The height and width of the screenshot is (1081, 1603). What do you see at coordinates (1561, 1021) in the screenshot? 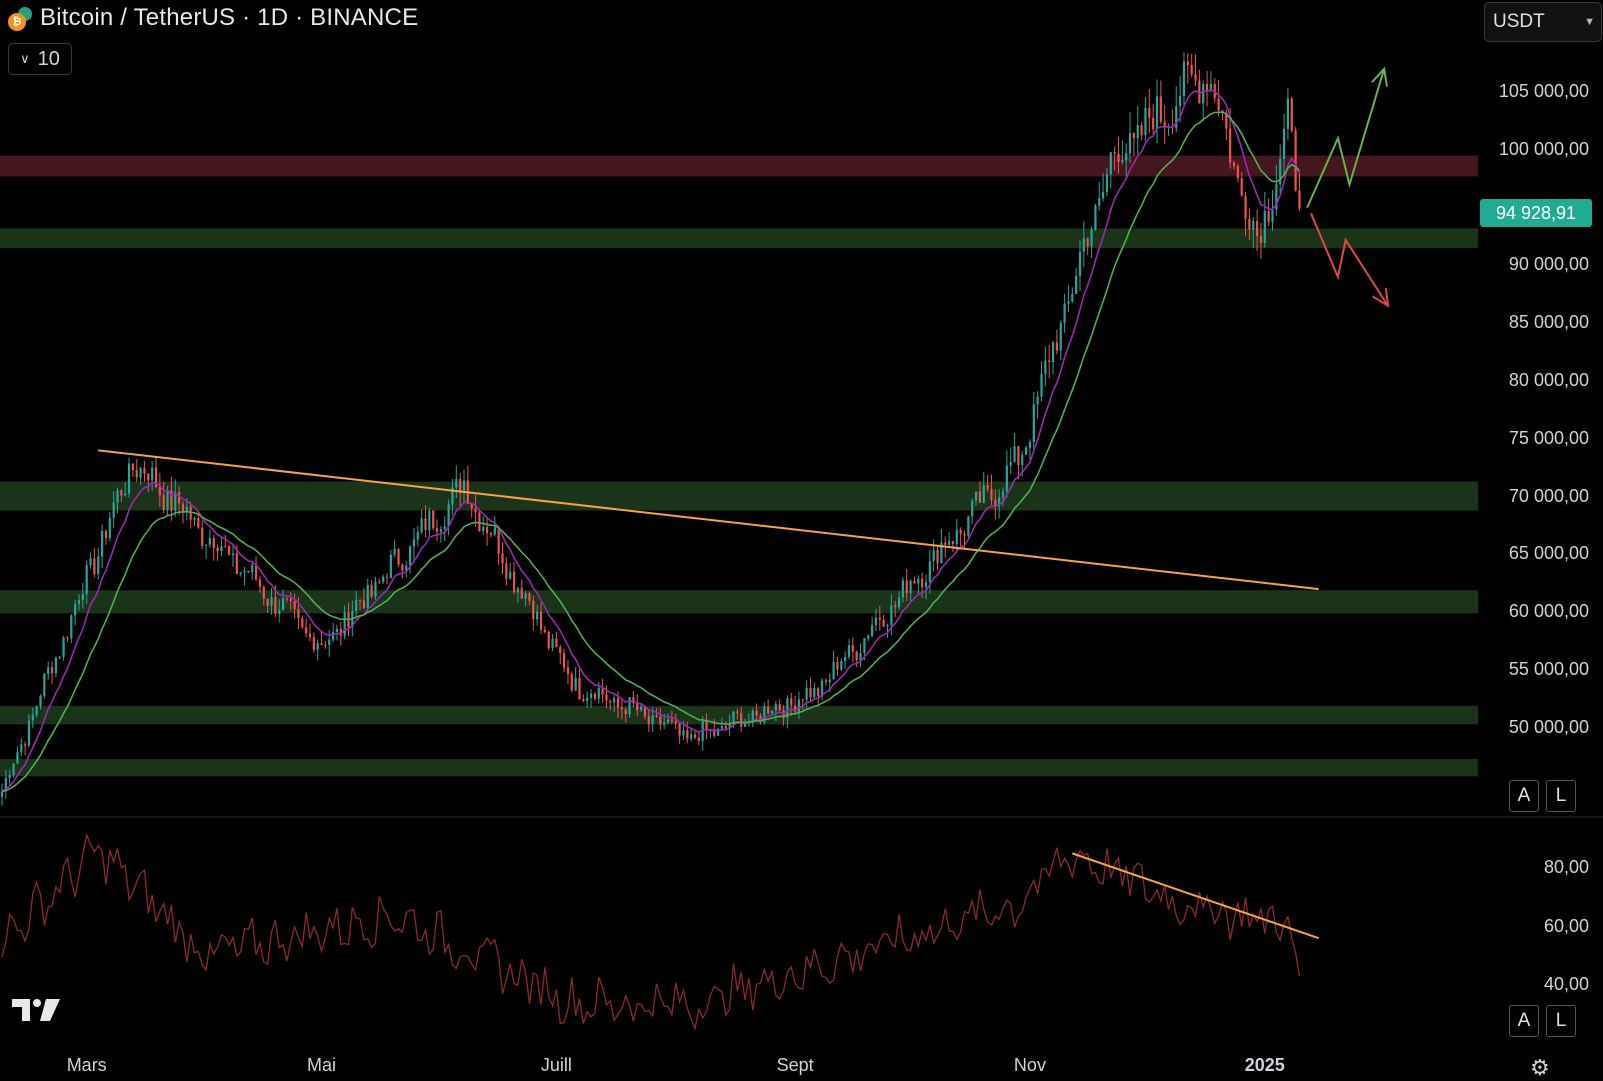
I see `rsi-log-scale-button: L` at bounding box center [1561, 1021].